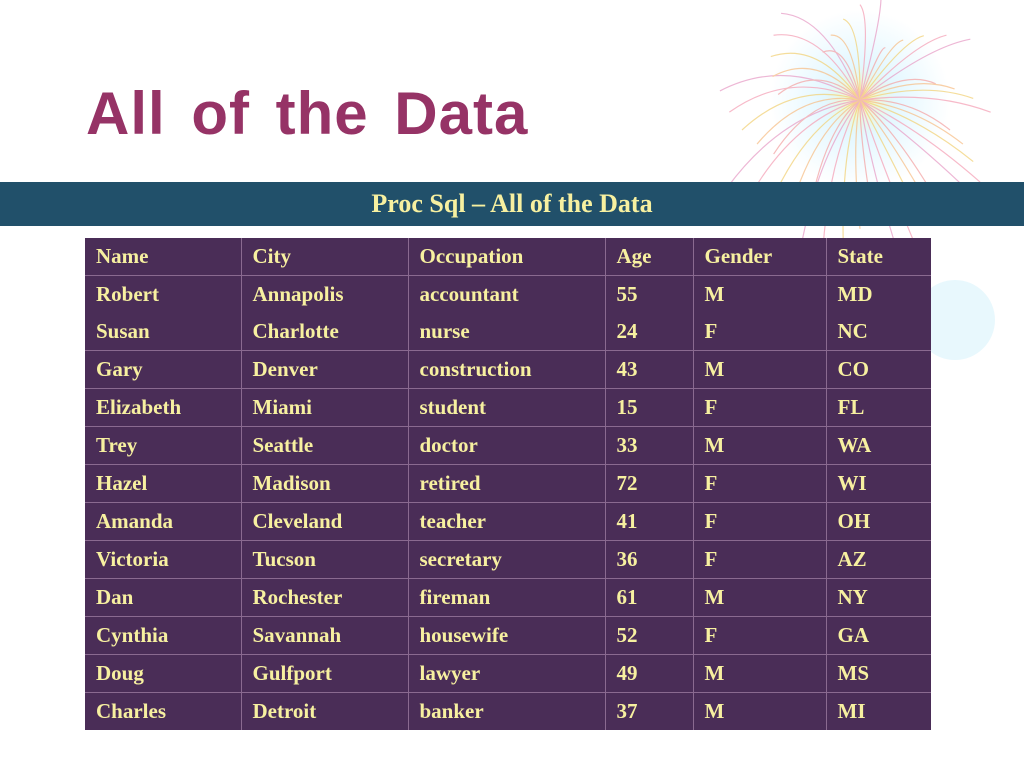 The image size is (1024, 768). Describe the element at coordinates (648, 257) in the screenshot. I see `cell-age: Age` at that location.